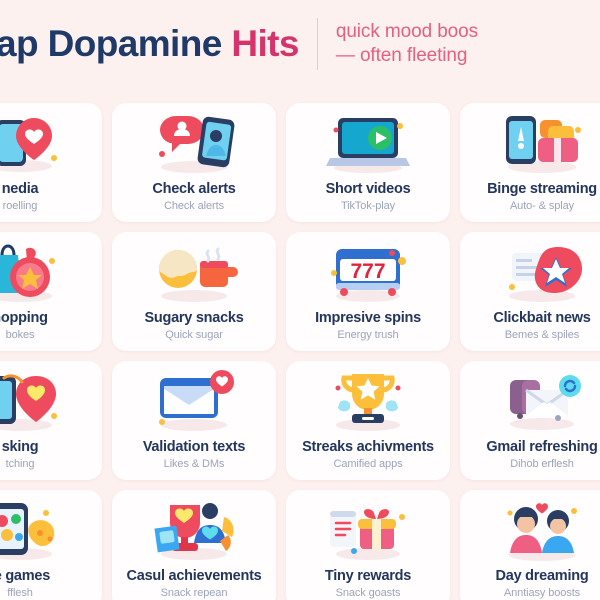 Image resolution: width=600 pixels, height=600 pixels. I want to click on card: nedia roelling, so click(51, 162).